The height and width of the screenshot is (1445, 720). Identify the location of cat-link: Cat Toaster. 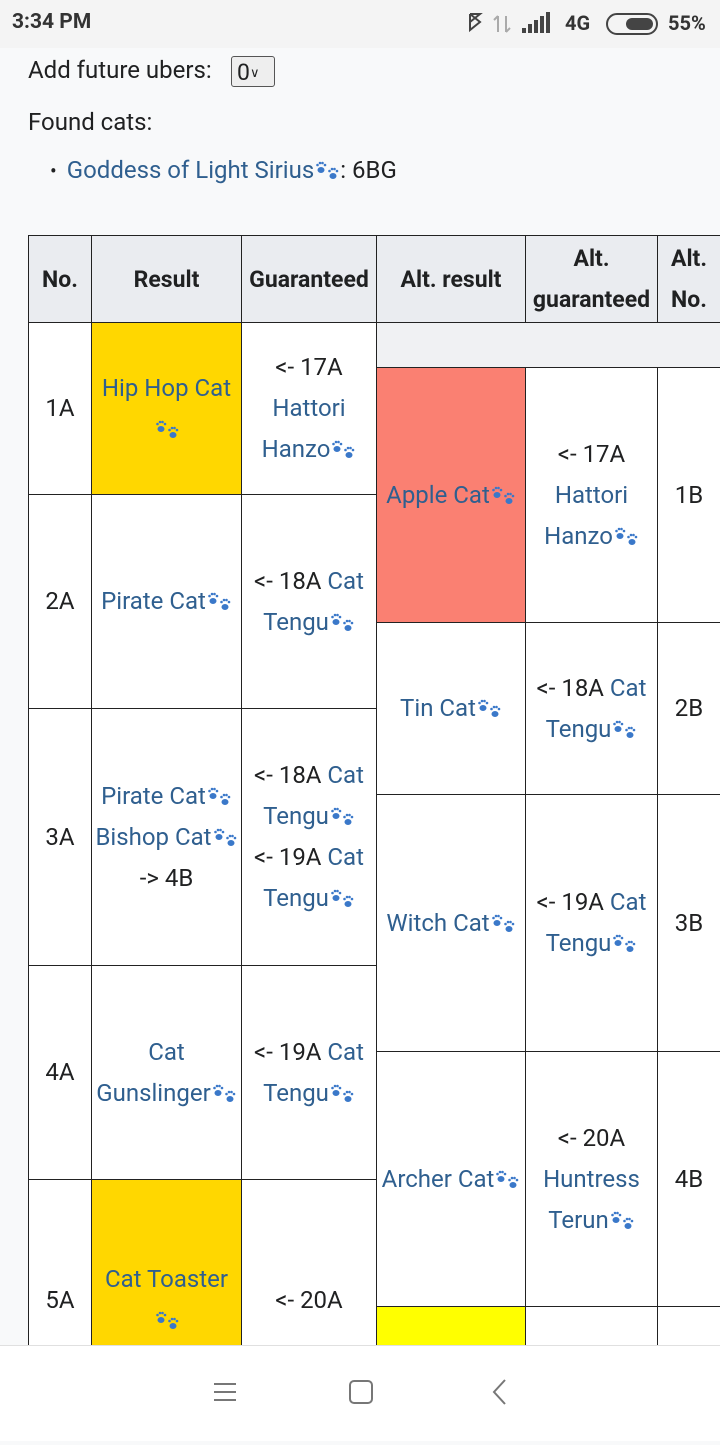
(166, 1279).